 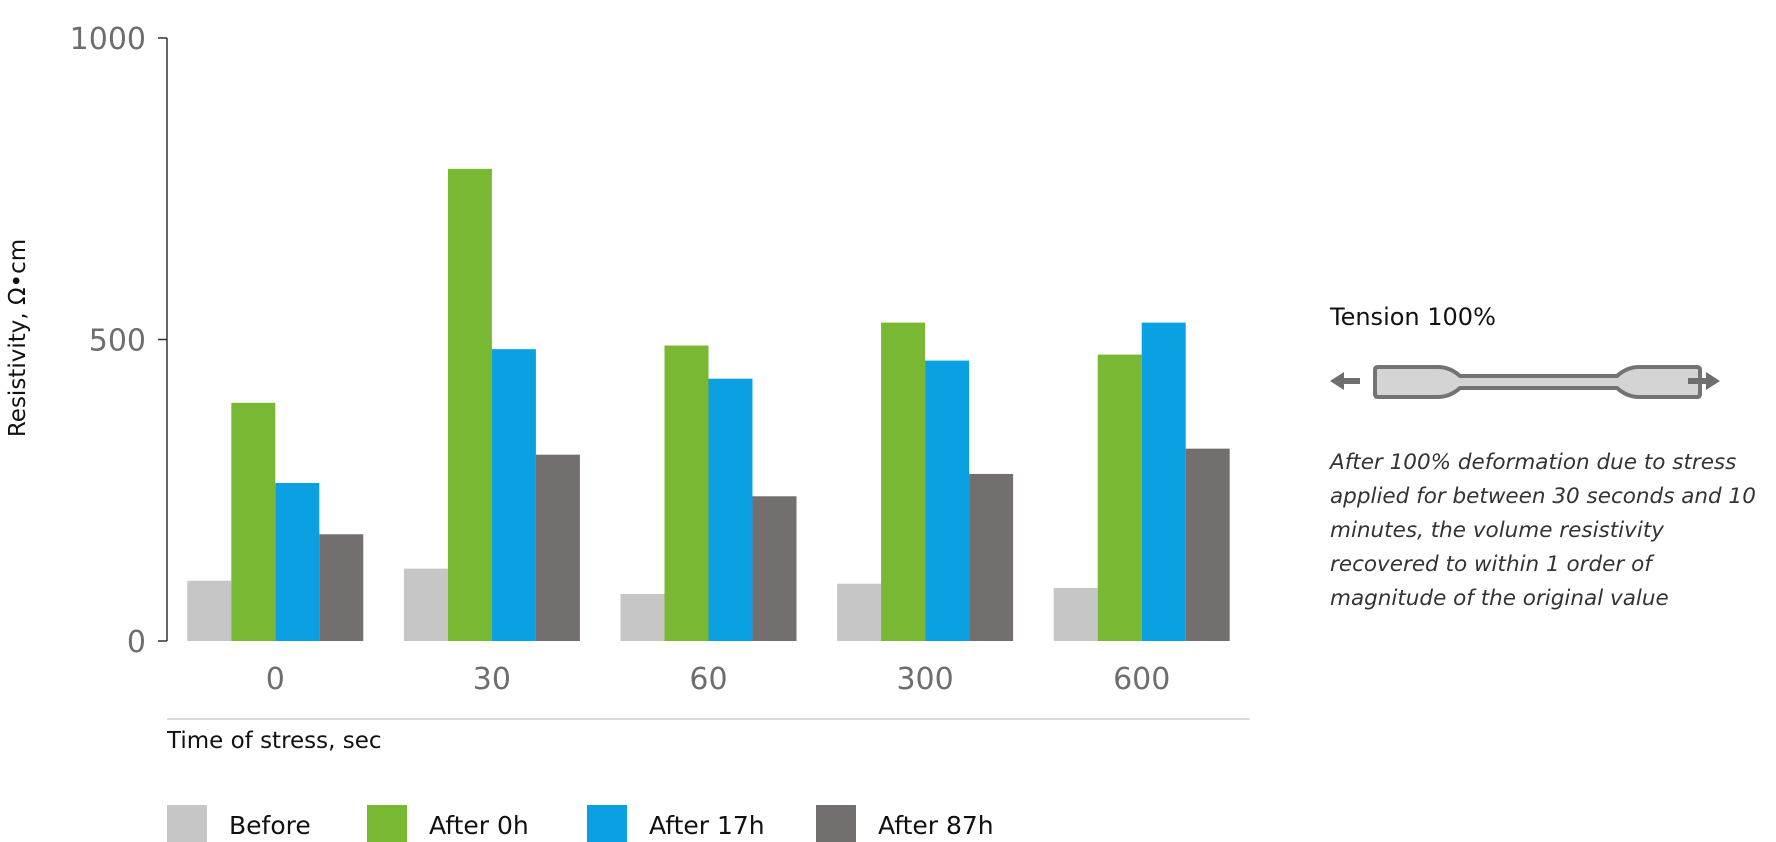 What do you see at coordinates (1704, 381) in the screenshot?
I see `right-arrow-icon` at bounding box center [1704, 381].